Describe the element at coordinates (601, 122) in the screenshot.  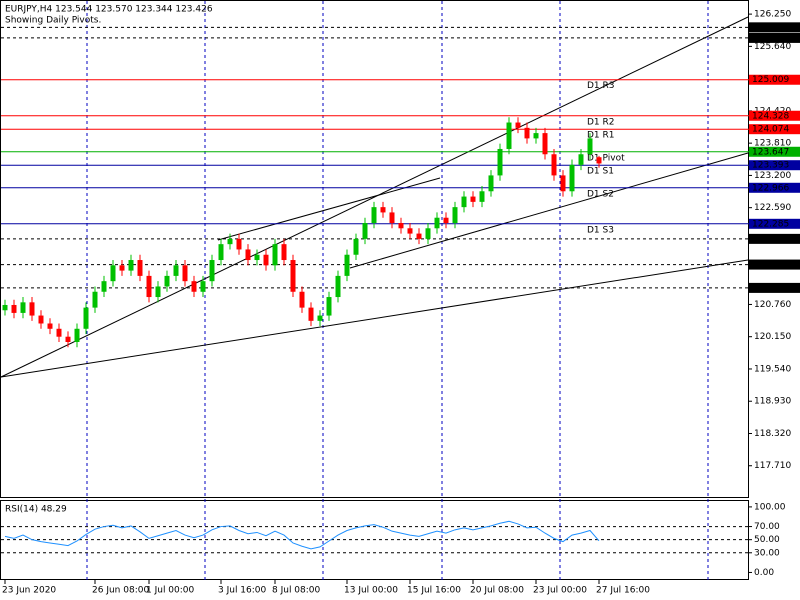
I see `level-name: D1 R2` at that location.